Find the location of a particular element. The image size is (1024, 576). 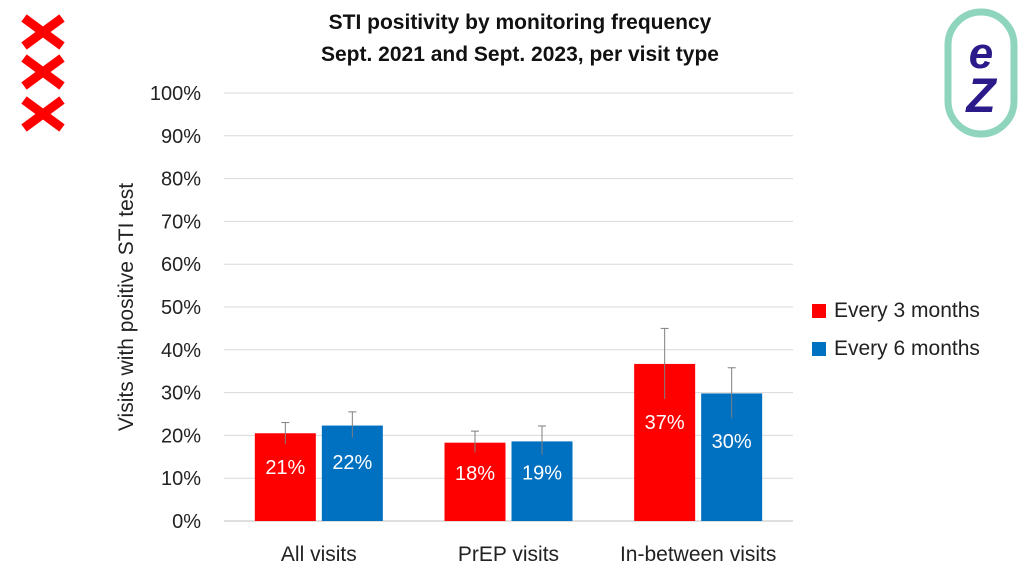

legend-label-series2: Every 6 months is located at coordinates (907, 348).